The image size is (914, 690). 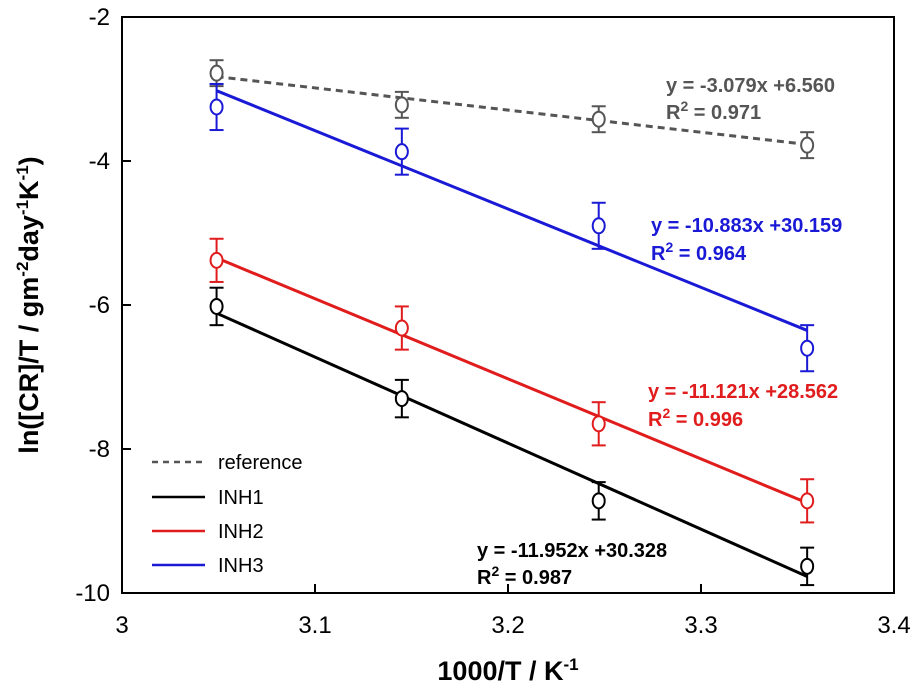 I want to click on x-tick-label: 3.3, so click(x=700, y=625).